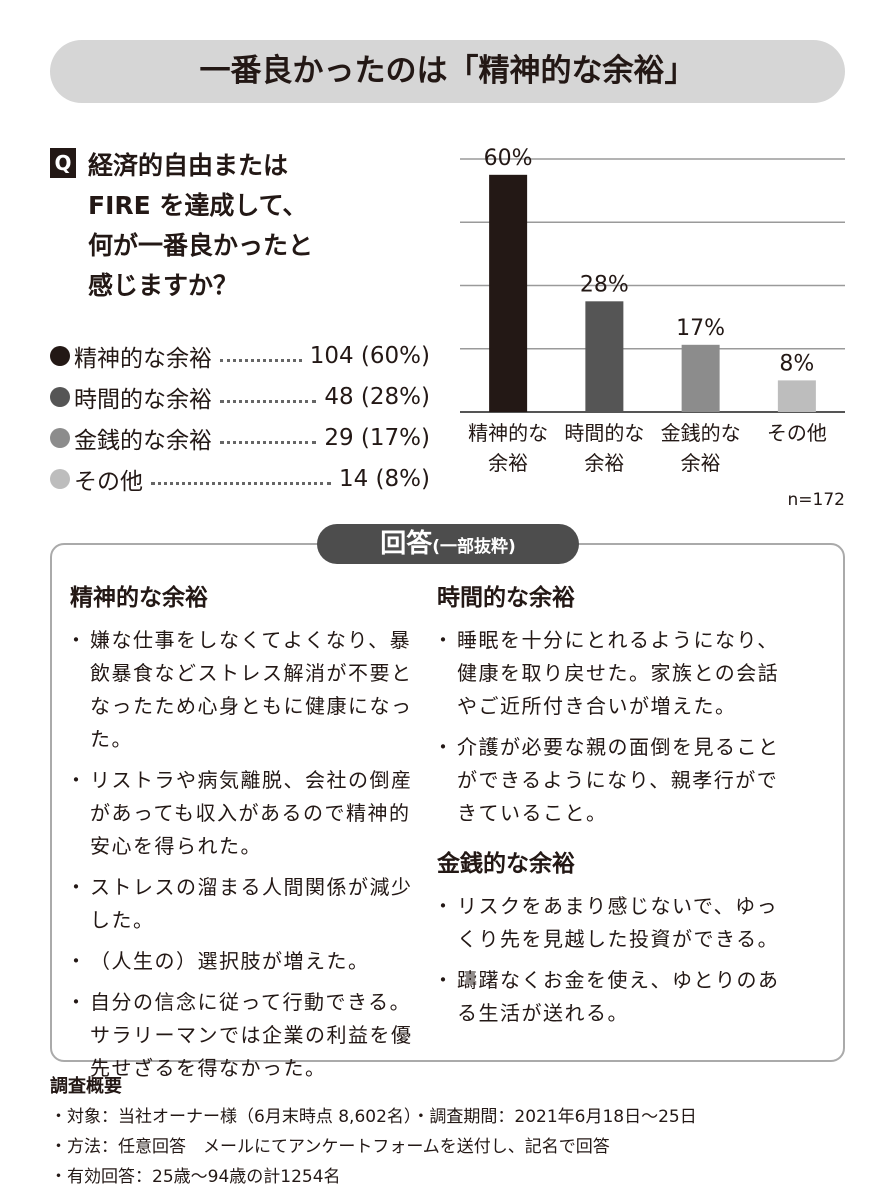 This screenshot has width=870, height=1200. Describe the element at coordinates (204, 1177) in the screenshot. I see `survey-text: 有効回答：25歳～94歳の計1254名` at that location.